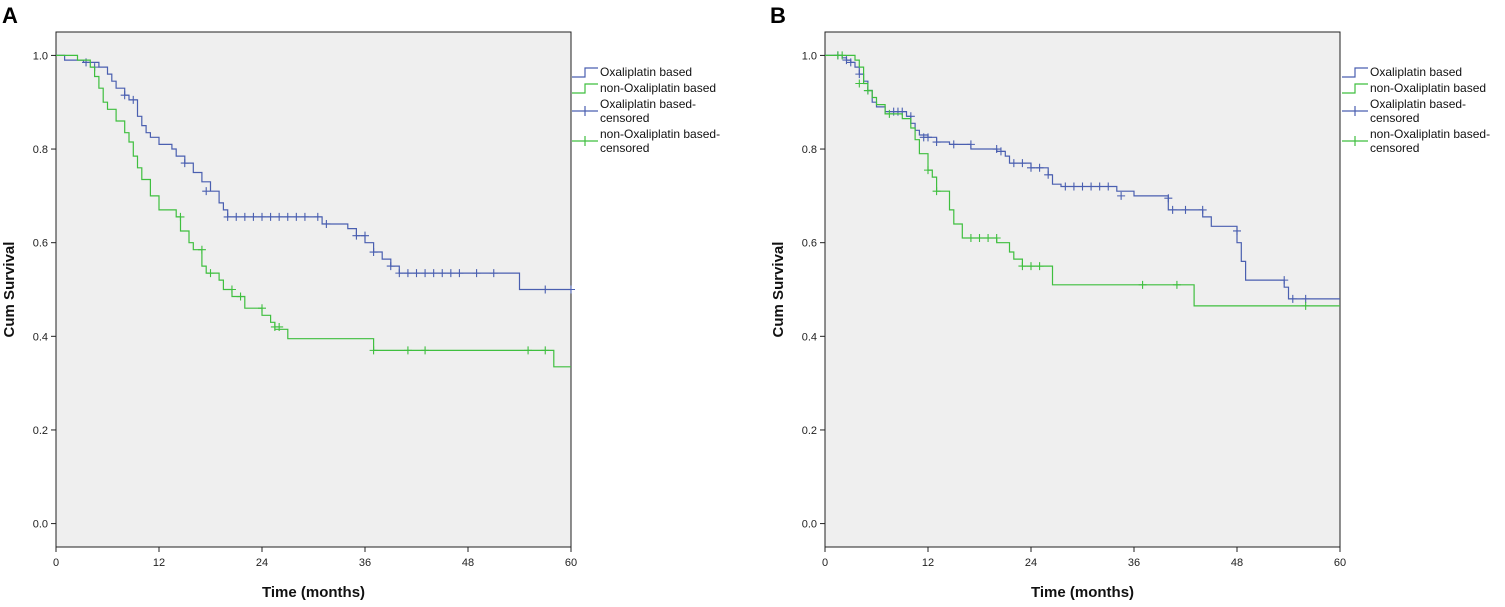 Image resolution: width=1505 pixels, height=607 pixels. Describe the element at coordinates (809, 525) in the screenshot. I see `b-y-tick-label: 0.0` at that location.